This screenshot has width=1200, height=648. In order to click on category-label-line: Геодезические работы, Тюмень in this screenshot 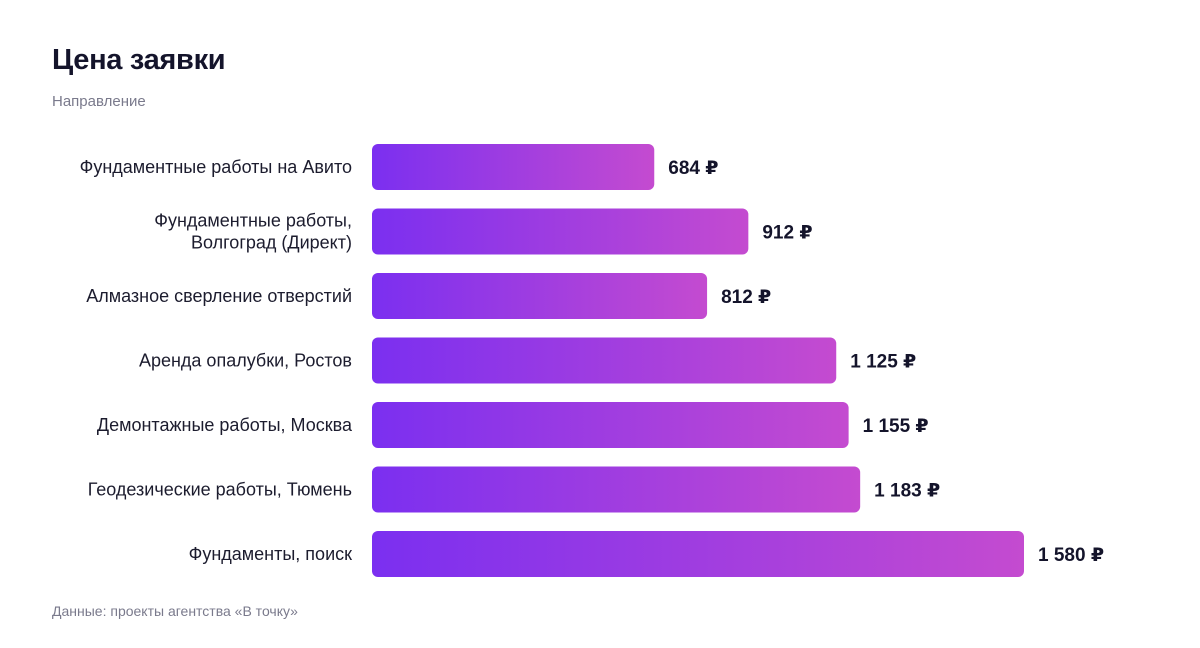, I will do `click(220, 490)`.